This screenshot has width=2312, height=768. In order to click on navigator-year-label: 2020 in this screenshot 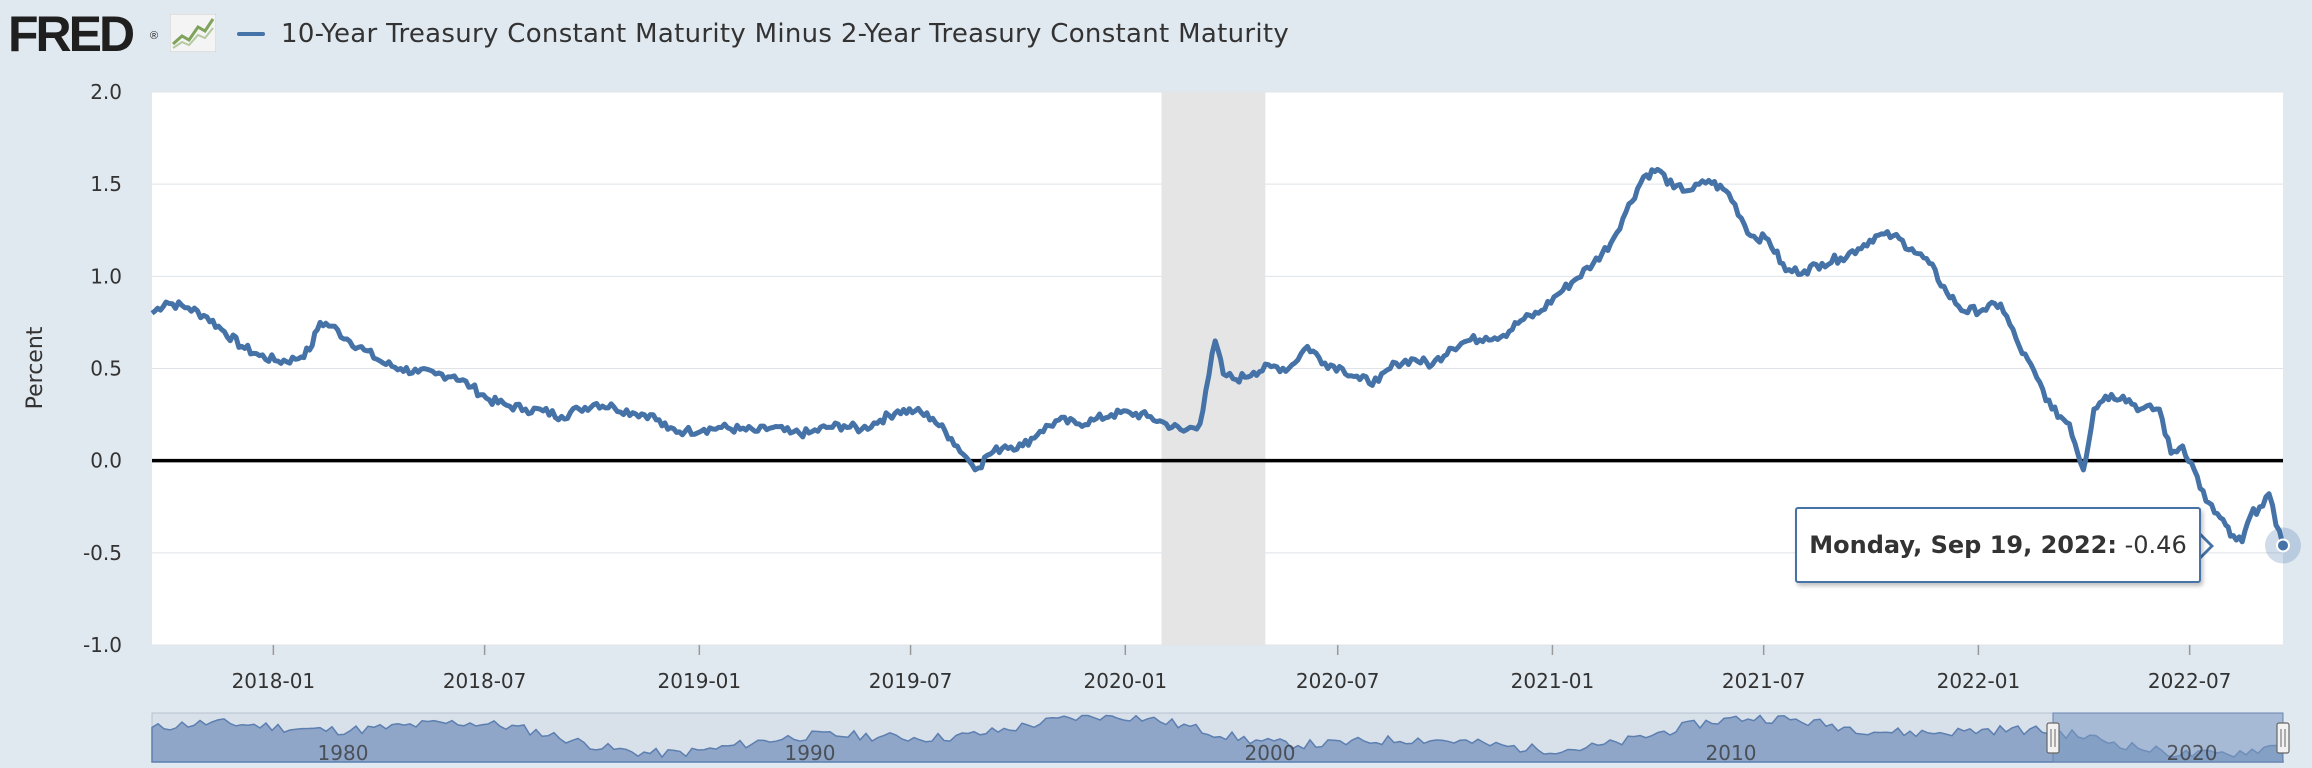, I will do `click(2192, 753)`.